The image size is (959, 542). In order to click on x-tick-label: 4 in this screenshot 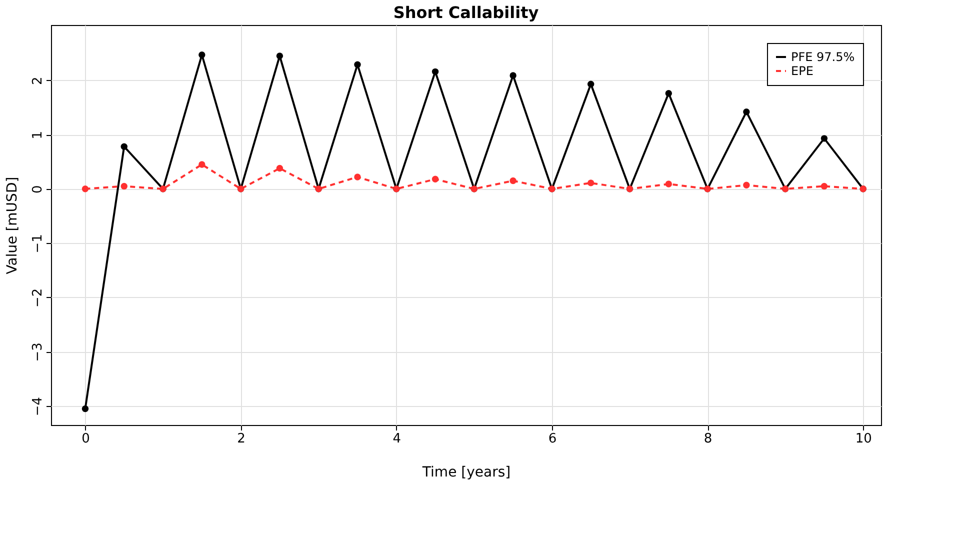, I will do `click(397, 439)`.